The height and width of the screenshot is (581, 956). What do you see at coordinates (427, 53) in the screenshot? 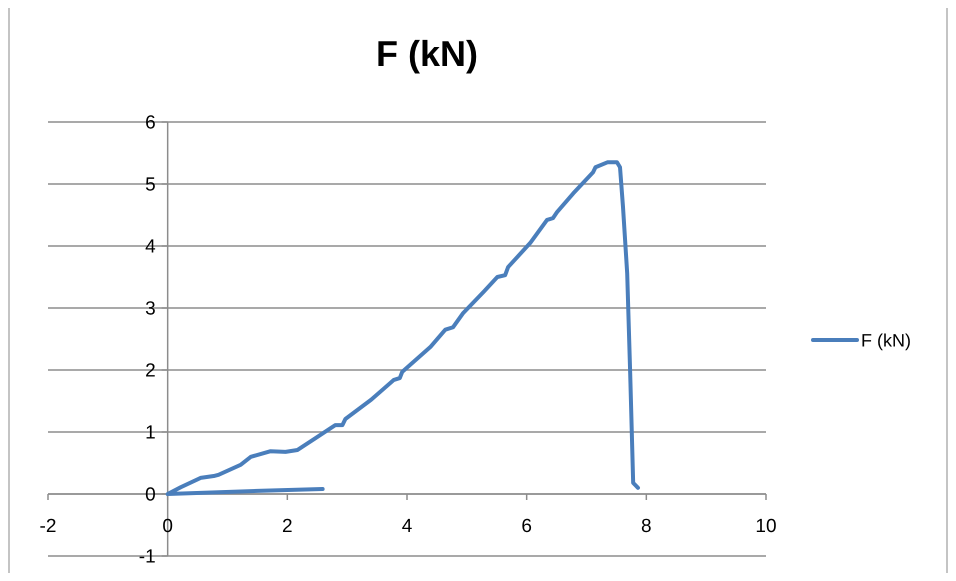
I see `chart-title: F (kN)` at bounding box center [427, 53].